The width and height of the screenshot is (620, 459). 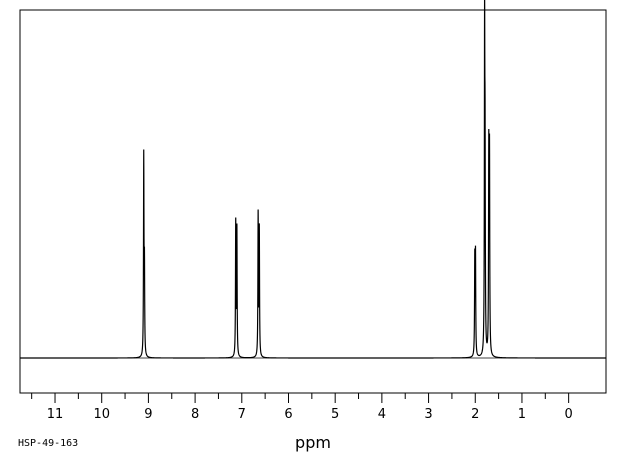 What do you see at coordinates (148, 414) in the screenshot?
I see `x-tick-label-9: 9` at bounding box center [148, 414].